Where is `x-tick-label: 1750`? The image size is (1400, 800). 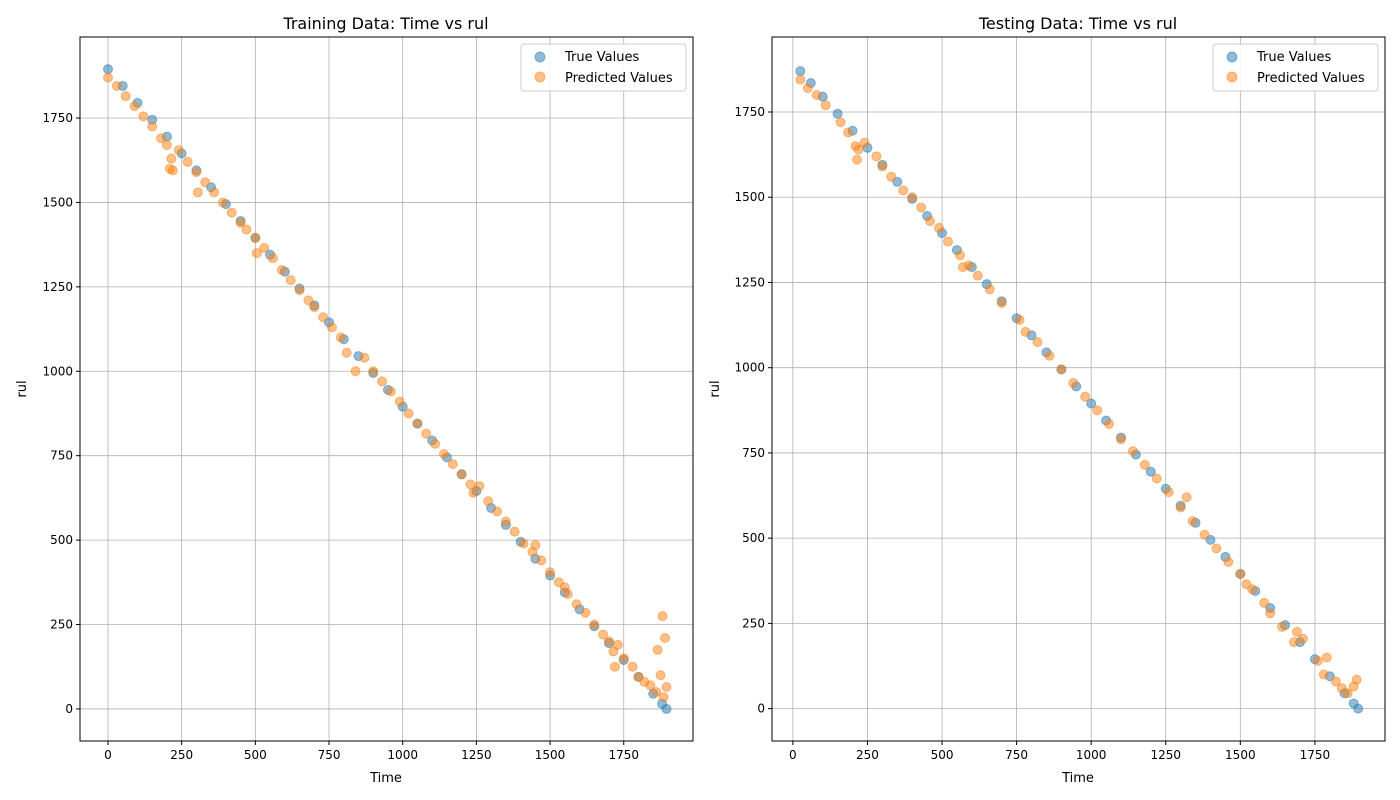
x-tick-label: 1750 is located at coordinates (1315, 755).